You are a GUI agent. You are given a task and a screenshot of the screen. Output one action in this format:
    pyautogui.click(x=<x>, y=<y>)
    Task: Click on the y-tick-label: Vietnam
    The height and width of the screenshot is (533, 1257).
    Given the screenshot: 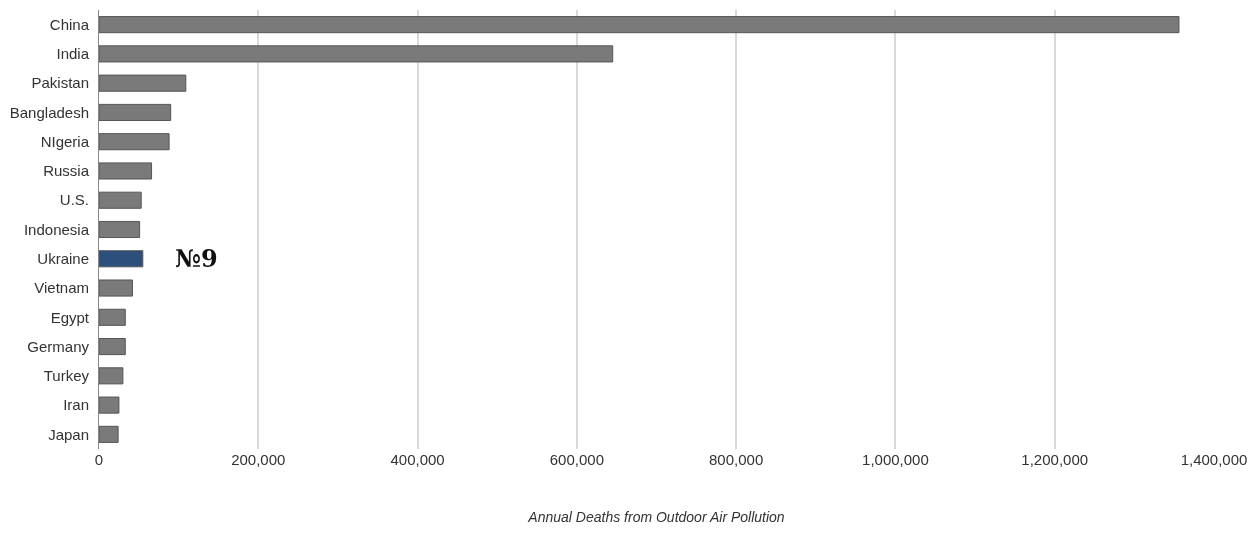 What is the action you would take?
    pyautogui.click(x=61, y=288)
    